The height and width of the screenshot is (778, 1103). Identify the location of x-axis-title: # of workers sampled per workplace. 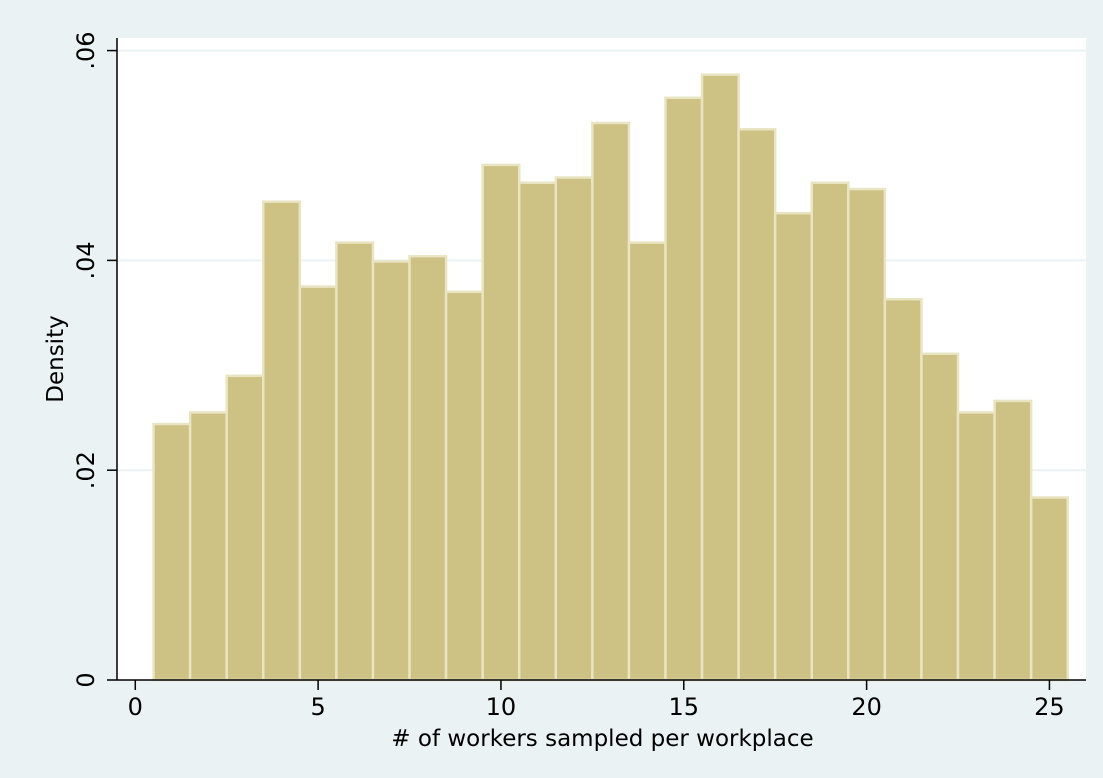
(602, 739).